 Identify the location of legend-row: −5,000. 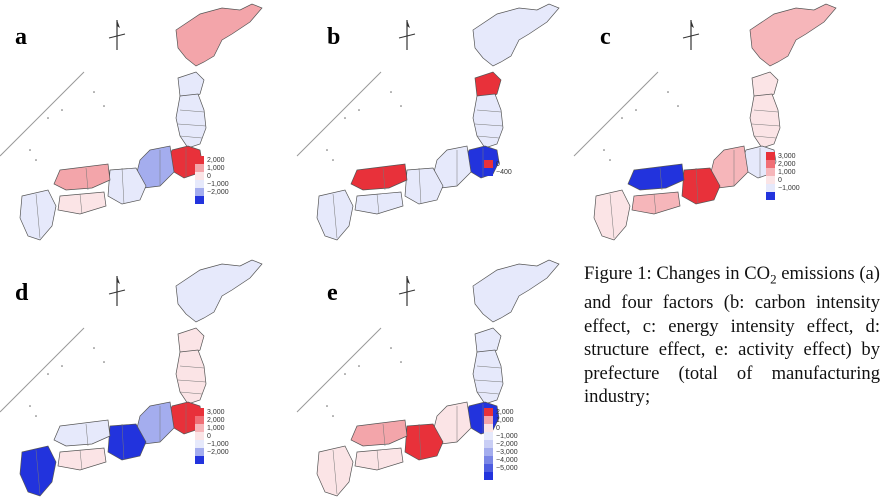
(501, 468).